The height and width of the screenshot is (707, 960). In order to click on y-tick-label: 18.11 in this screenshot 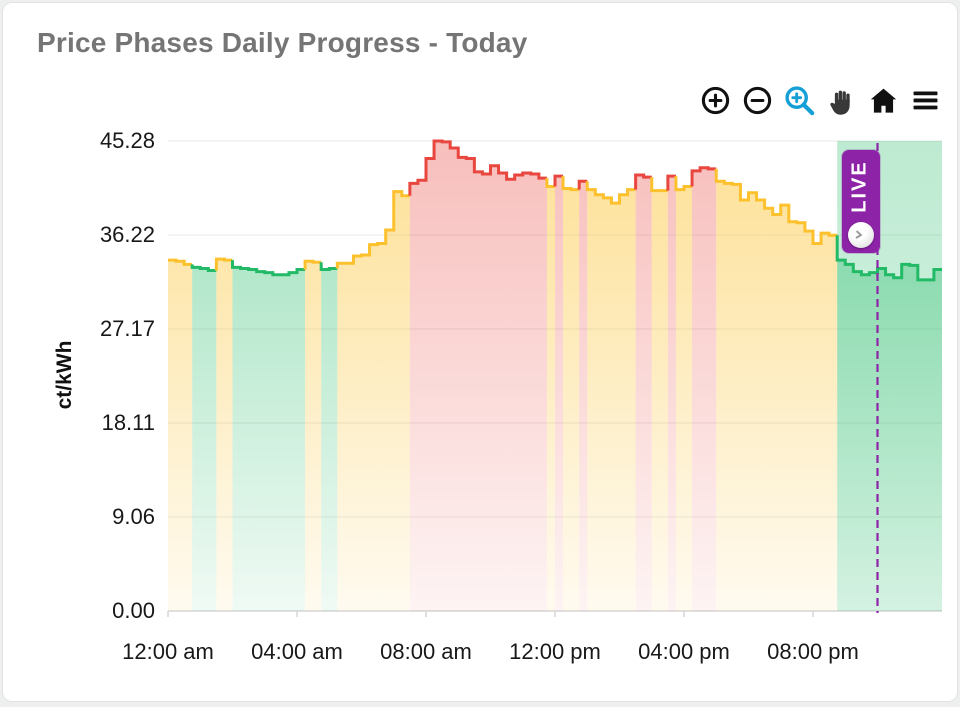, I will do `click(79, 423)`.